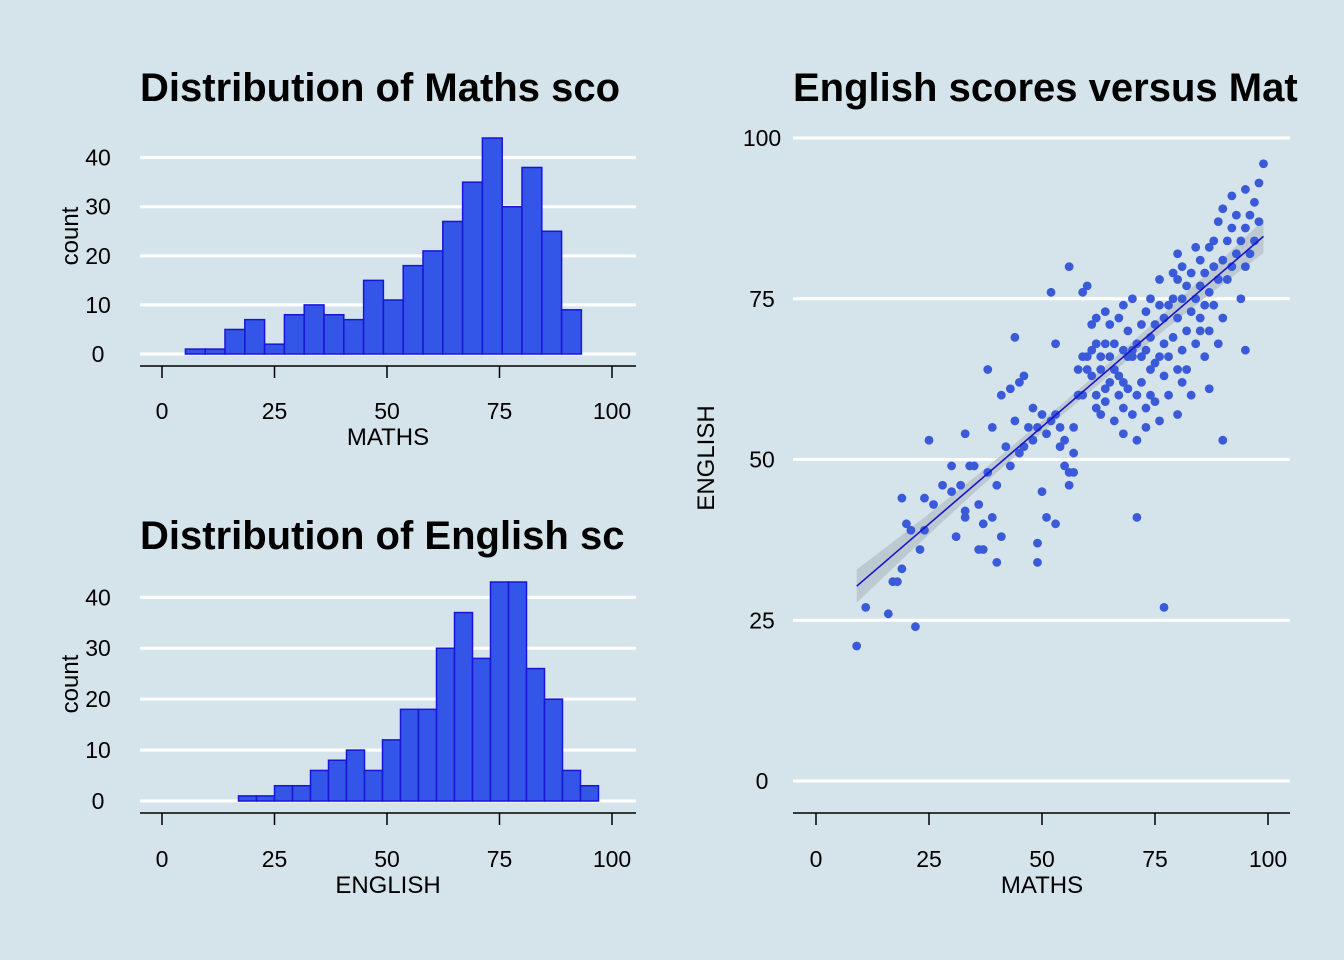 Image resolution: width=1344 pixels, height=960 pixels. I want to click on y-tick-label: 20, so click(98, 256).